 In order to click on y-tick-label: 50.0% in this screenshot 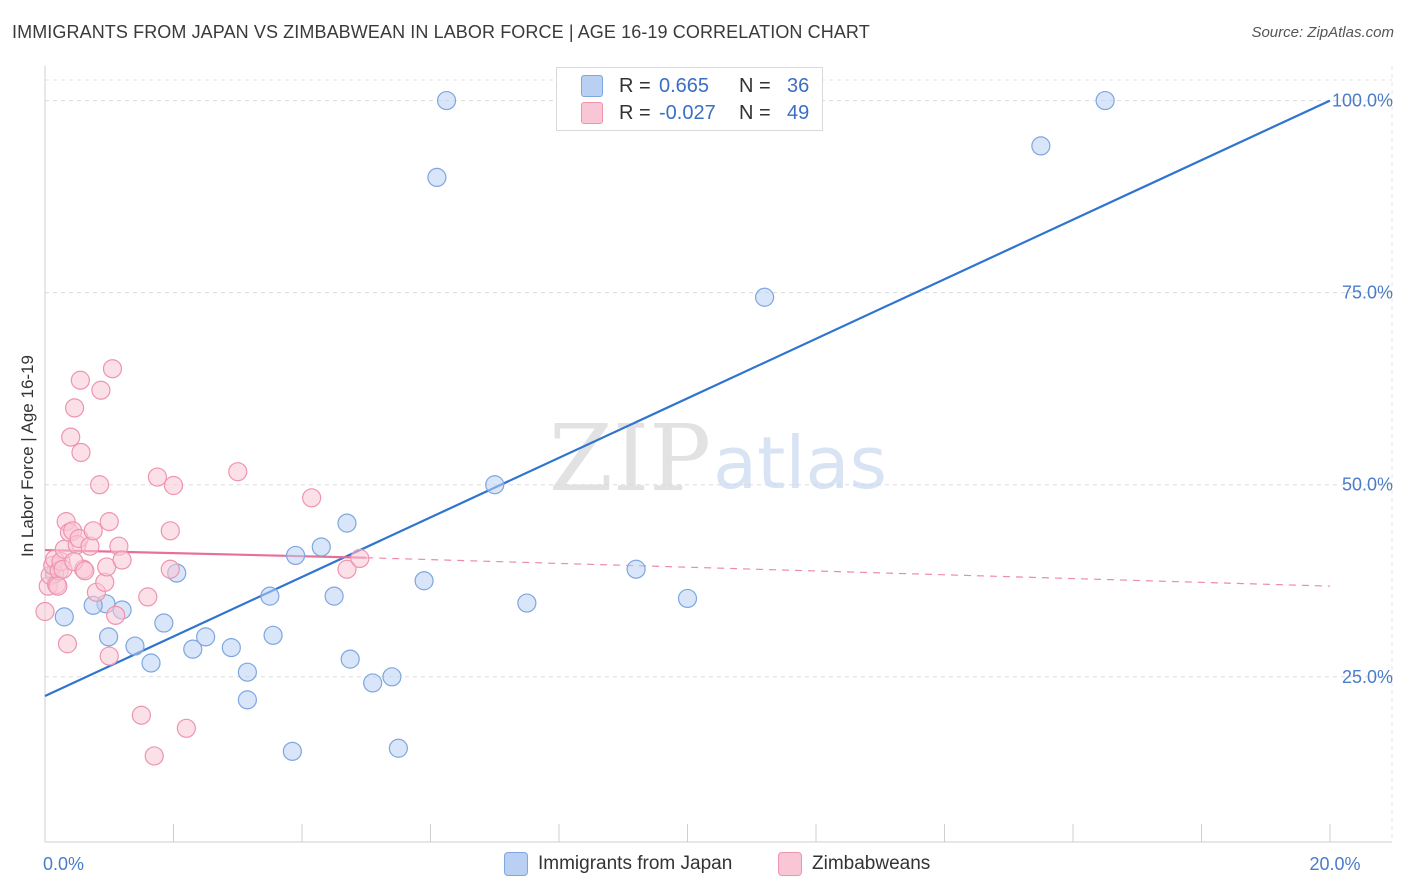, I will do `click(1367, 485)`.